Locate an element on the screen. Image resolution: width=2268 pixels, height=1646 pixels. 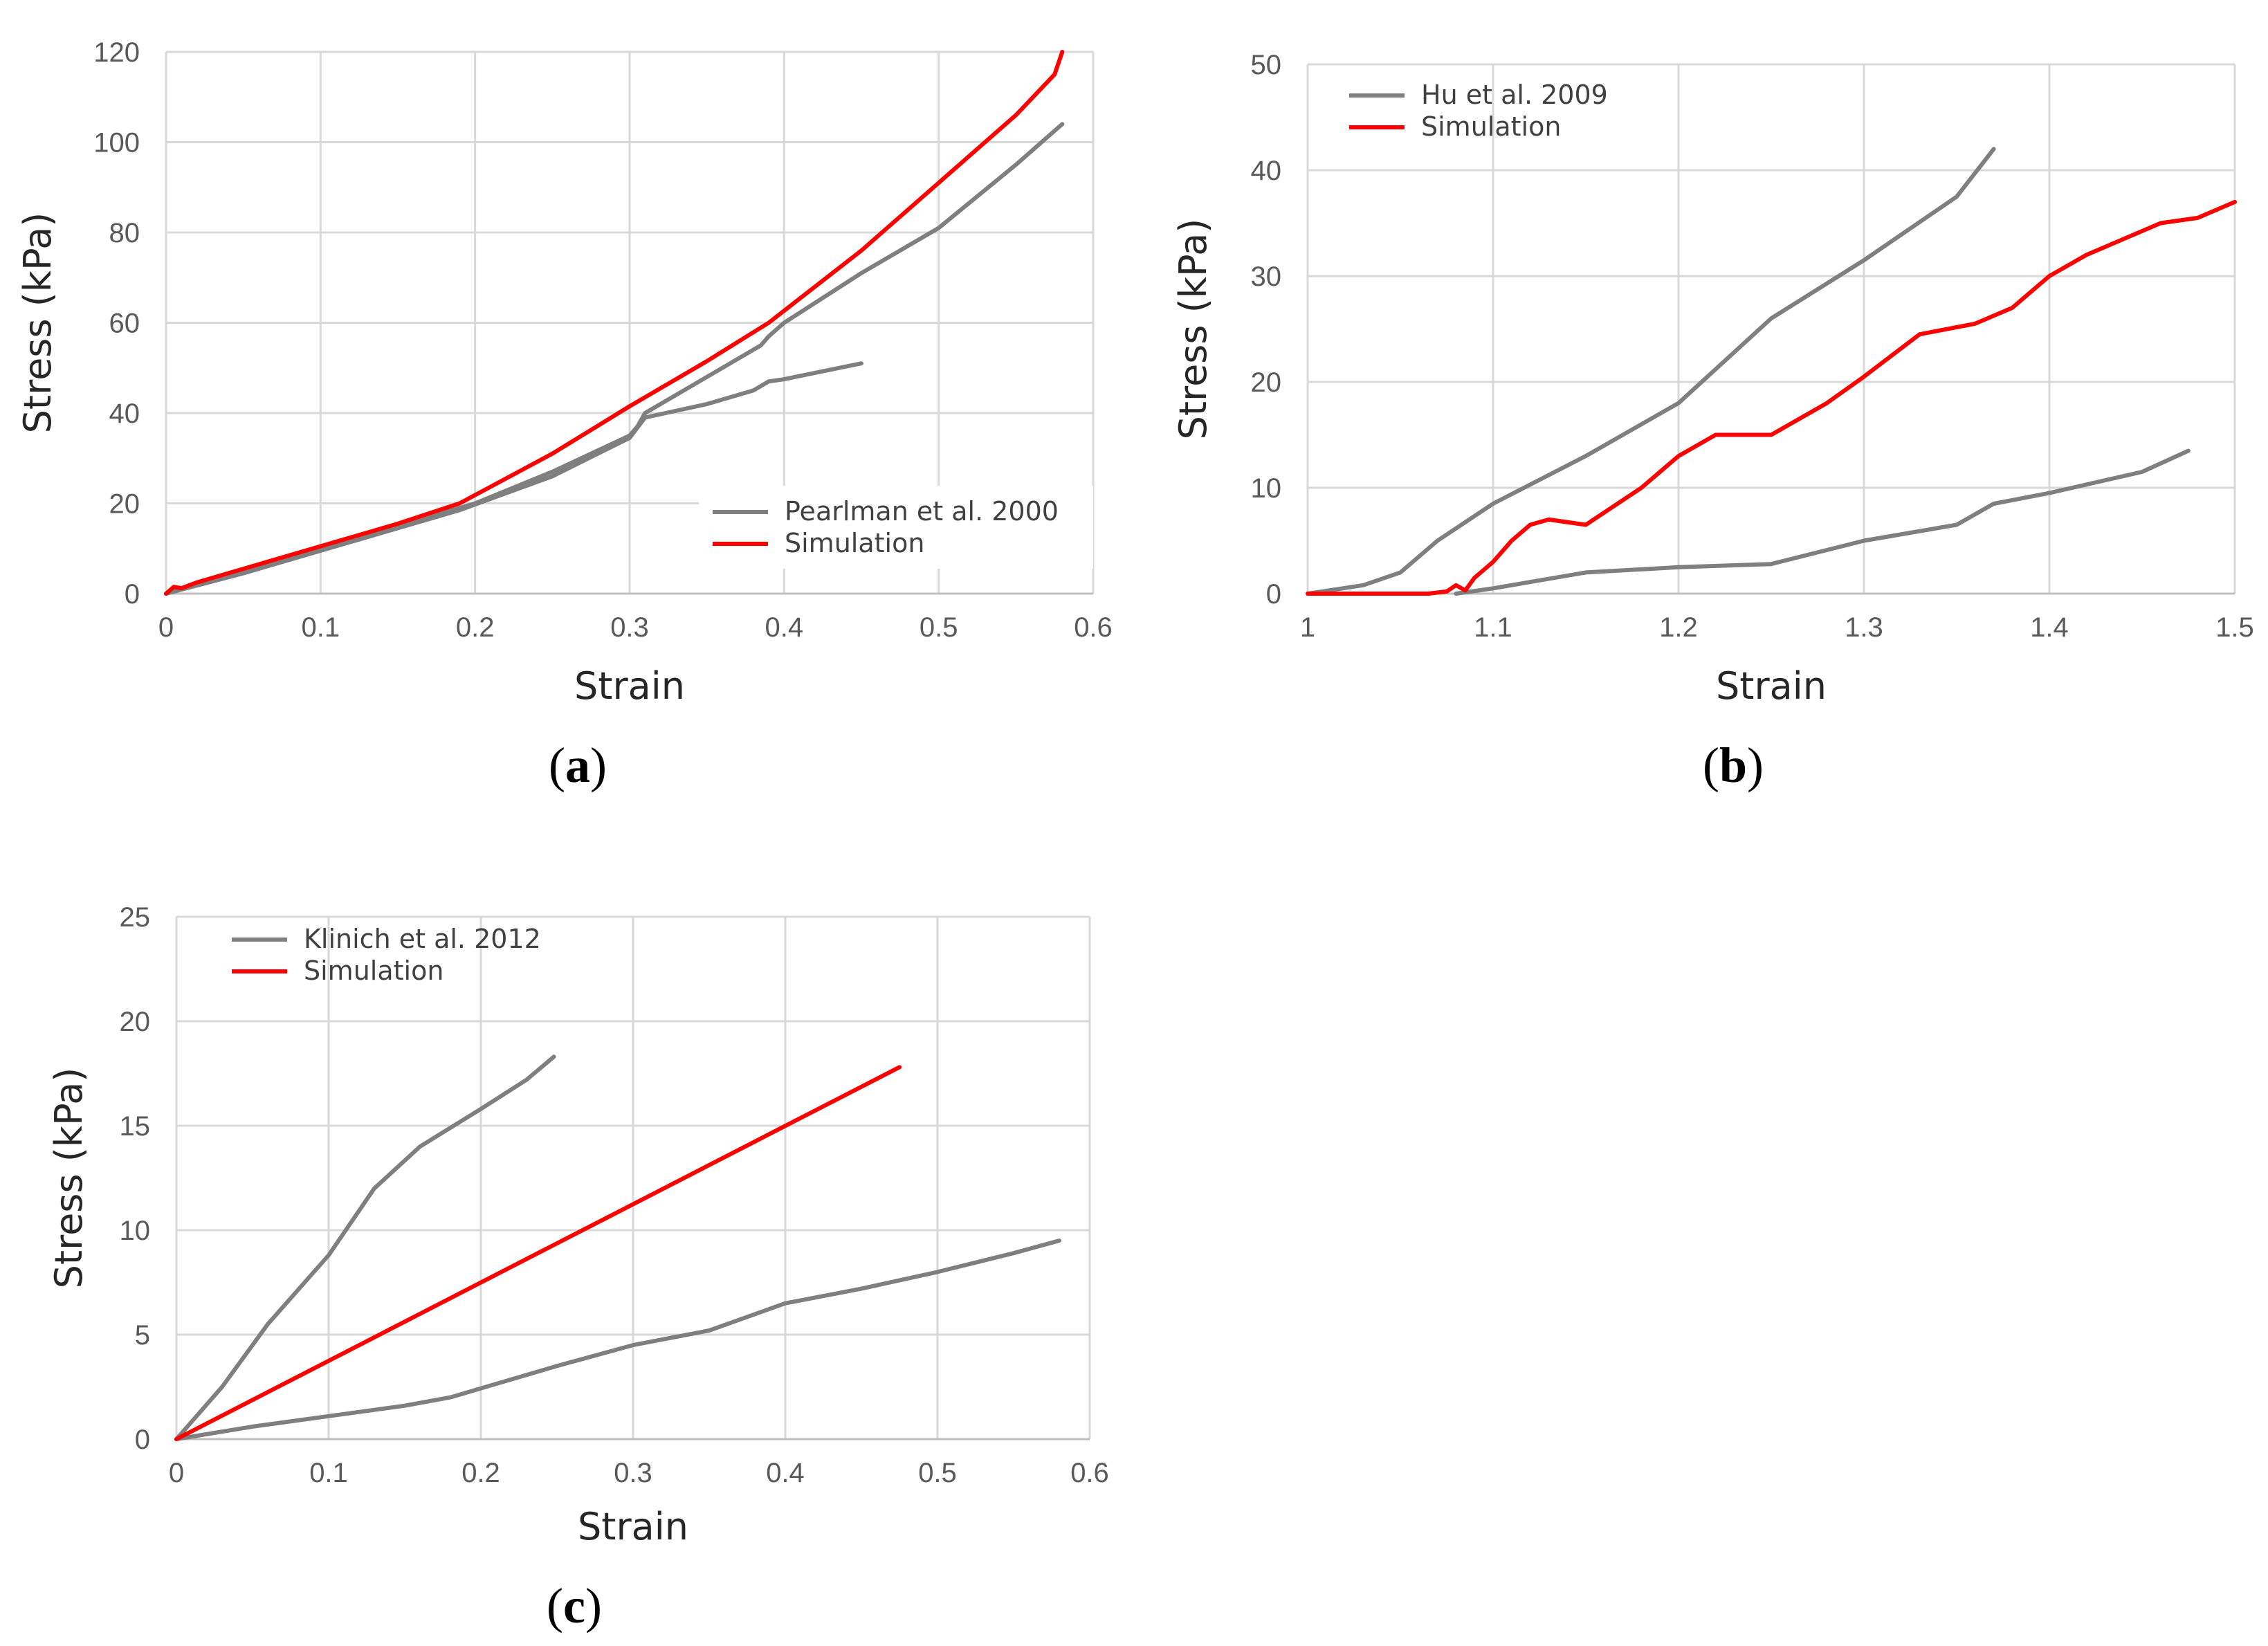
y-tick-label: 100 is located at coordinates (116, 143).